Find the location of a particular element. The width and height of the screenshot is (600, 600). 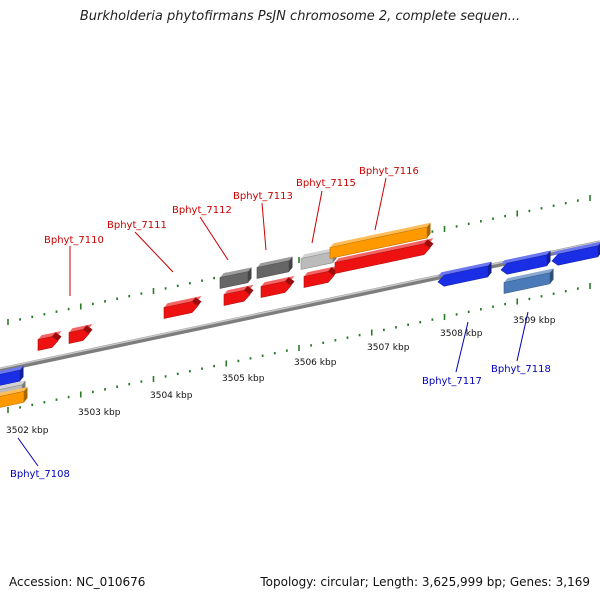

scale-label: 3507 kbp is located at coordinates (388, 348).